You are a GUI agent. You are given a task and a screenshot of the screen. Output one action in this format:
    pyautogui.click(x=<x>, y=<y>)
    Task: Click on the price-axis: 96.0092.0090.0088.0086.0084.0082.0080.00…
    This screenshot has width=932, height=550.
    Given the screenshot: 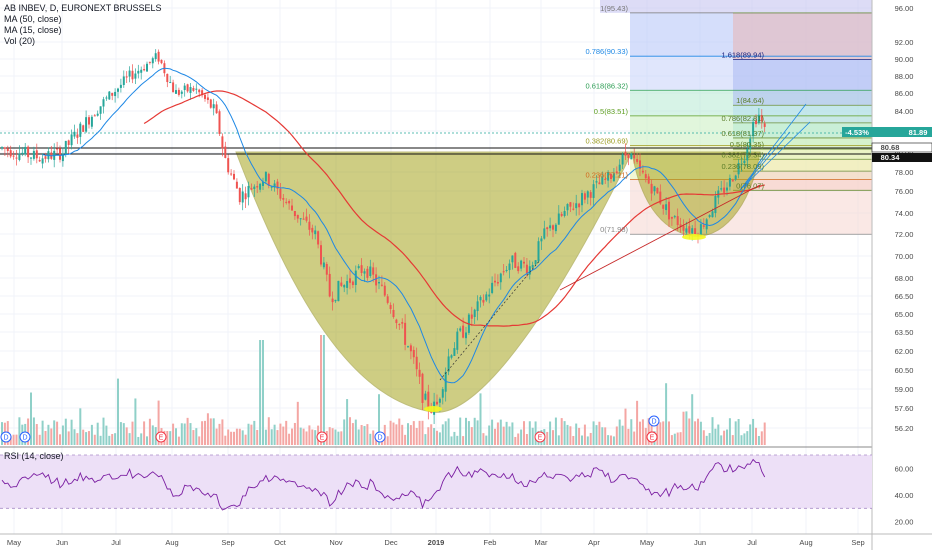 What is the action you would take?
    pyautogui.click(x=887, y=218)
    